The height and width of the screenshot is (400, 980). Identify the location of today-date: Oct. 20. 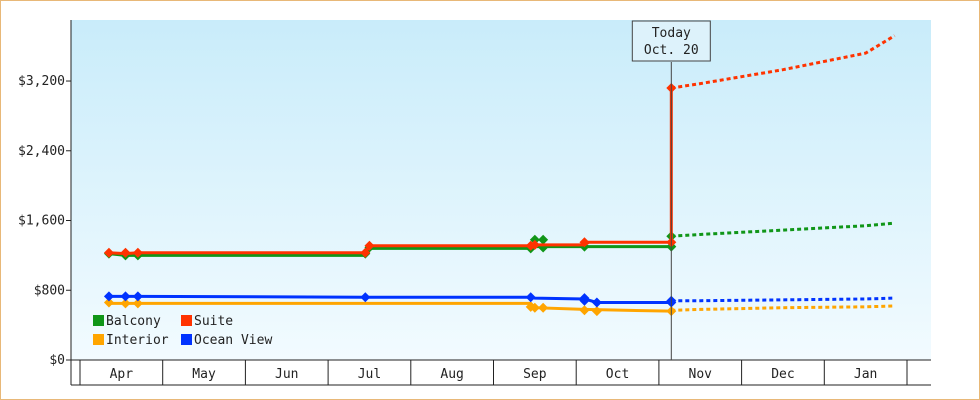
(671, 50).